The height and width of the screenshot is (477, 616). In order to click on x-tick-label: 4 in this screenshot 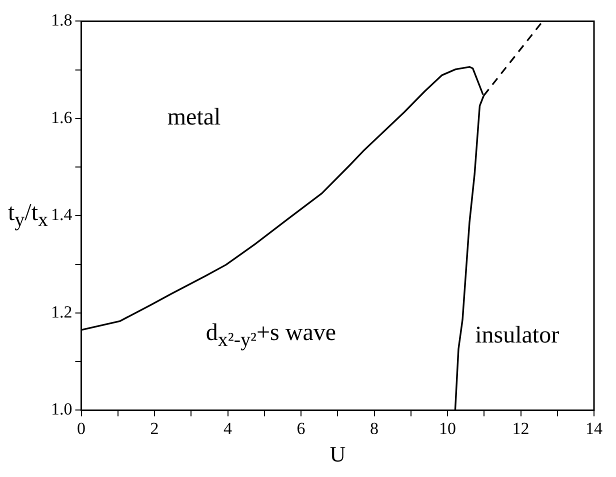, I will do `click(228, 428)`.